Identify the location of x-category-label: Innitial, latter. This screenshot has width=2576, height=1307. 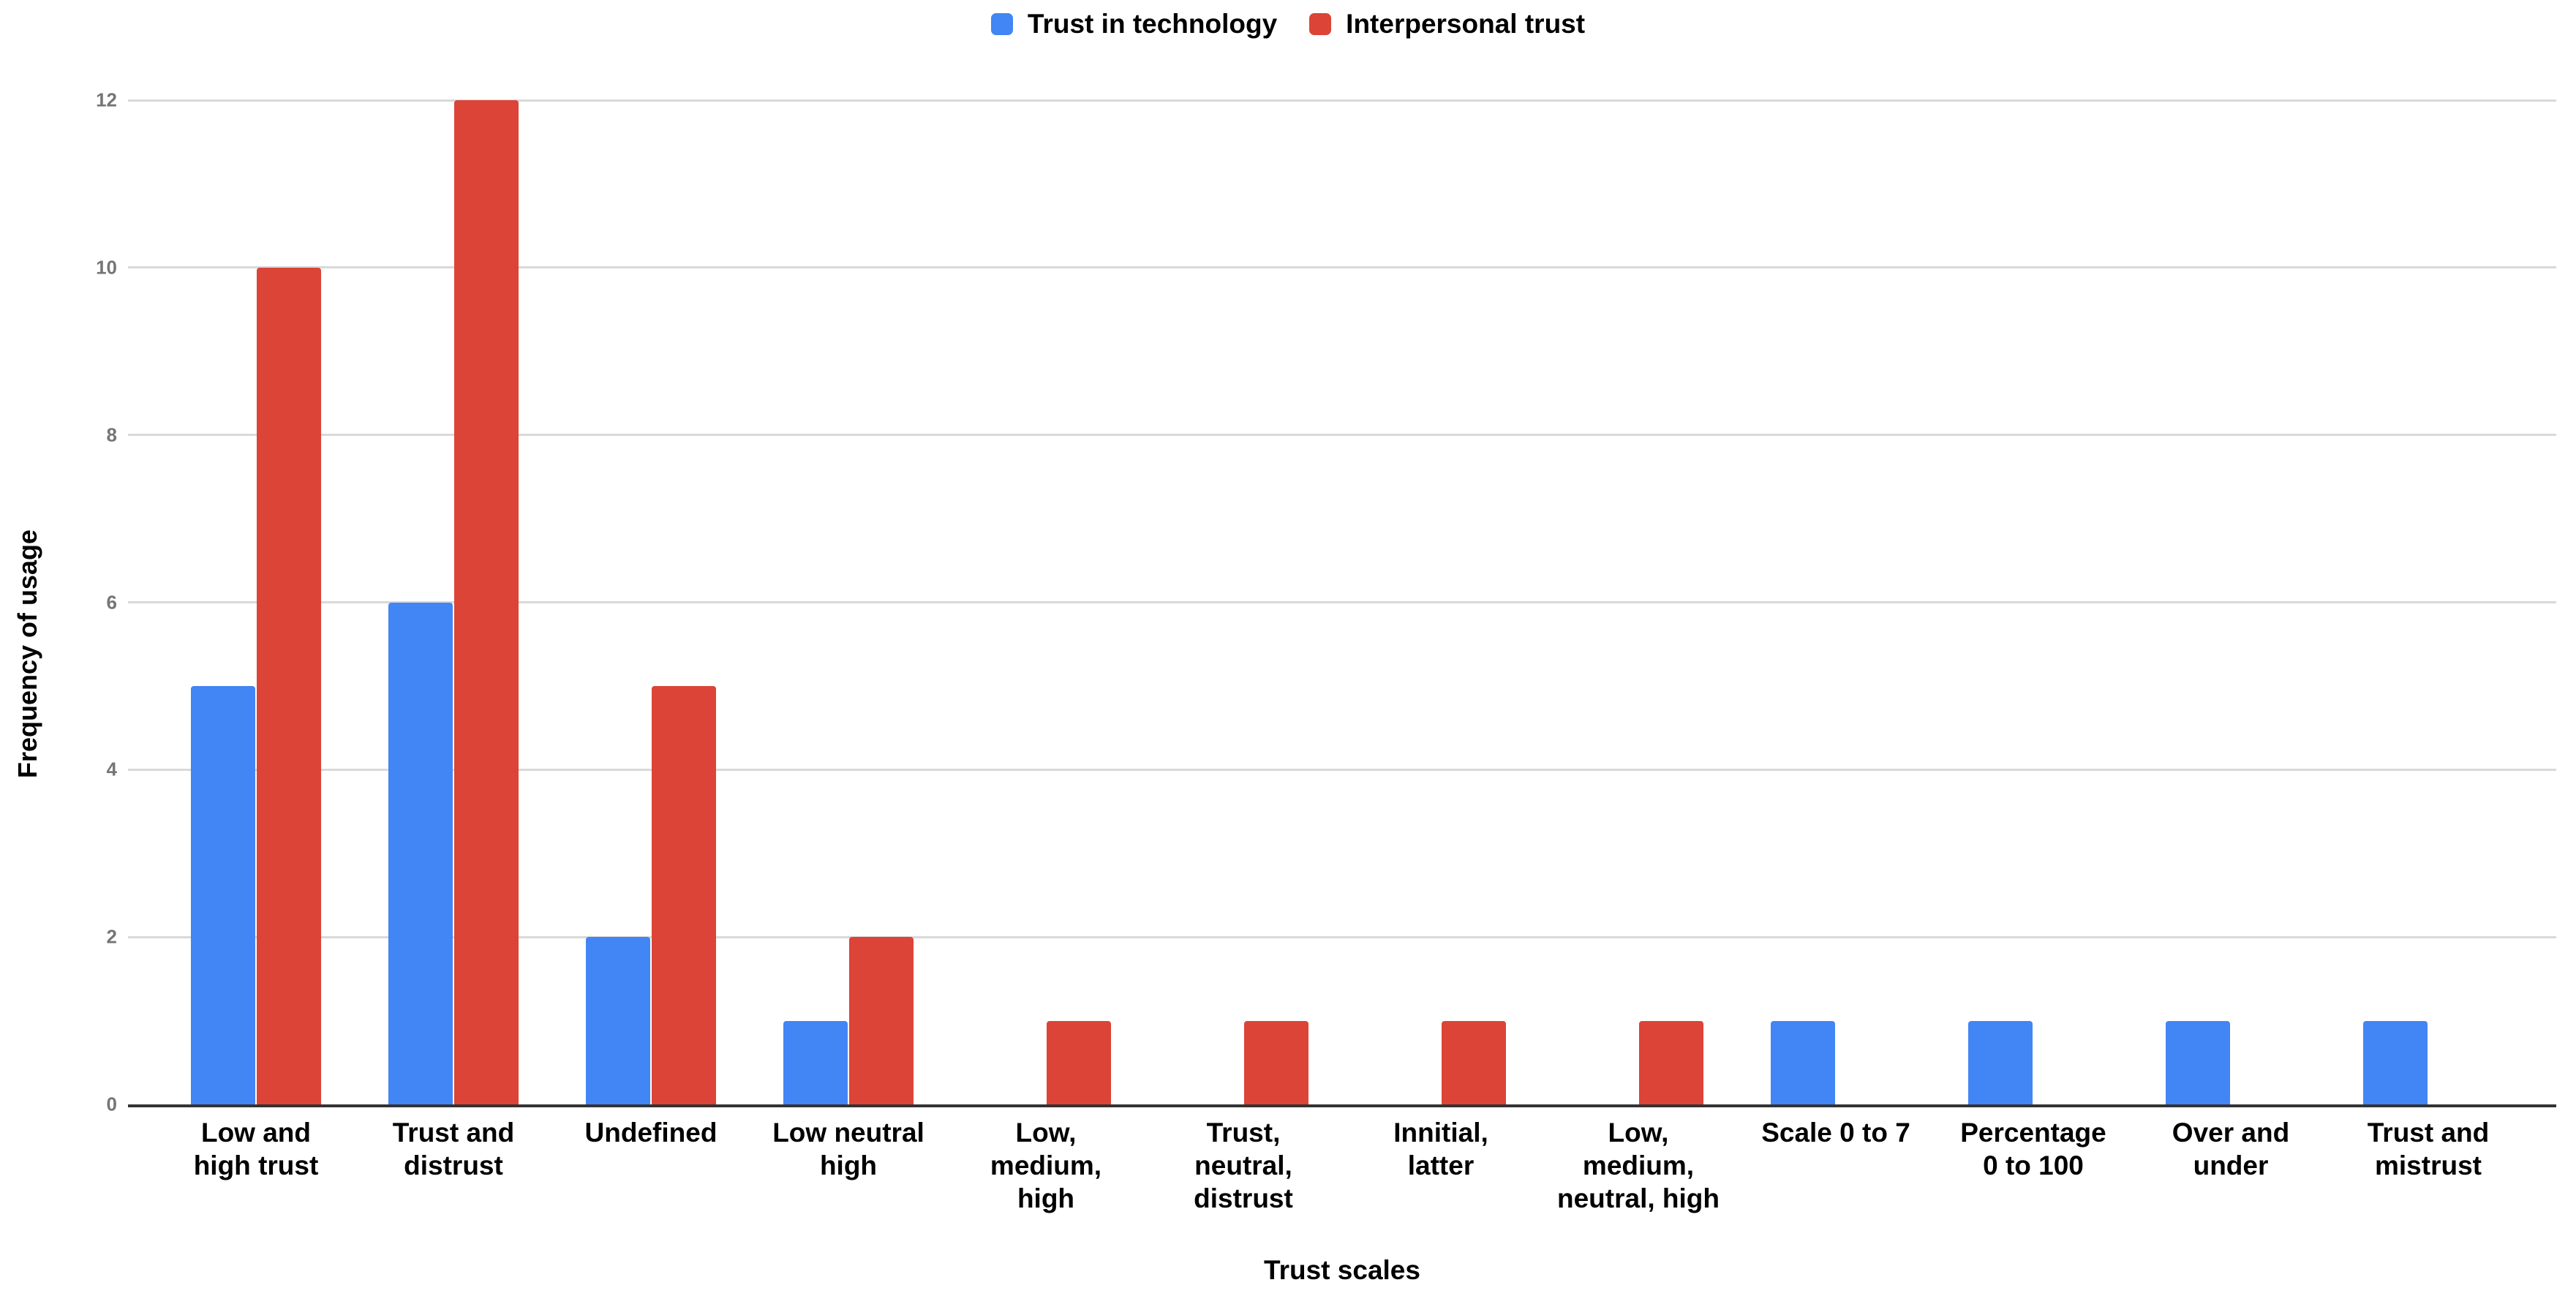
(1440, 1149).